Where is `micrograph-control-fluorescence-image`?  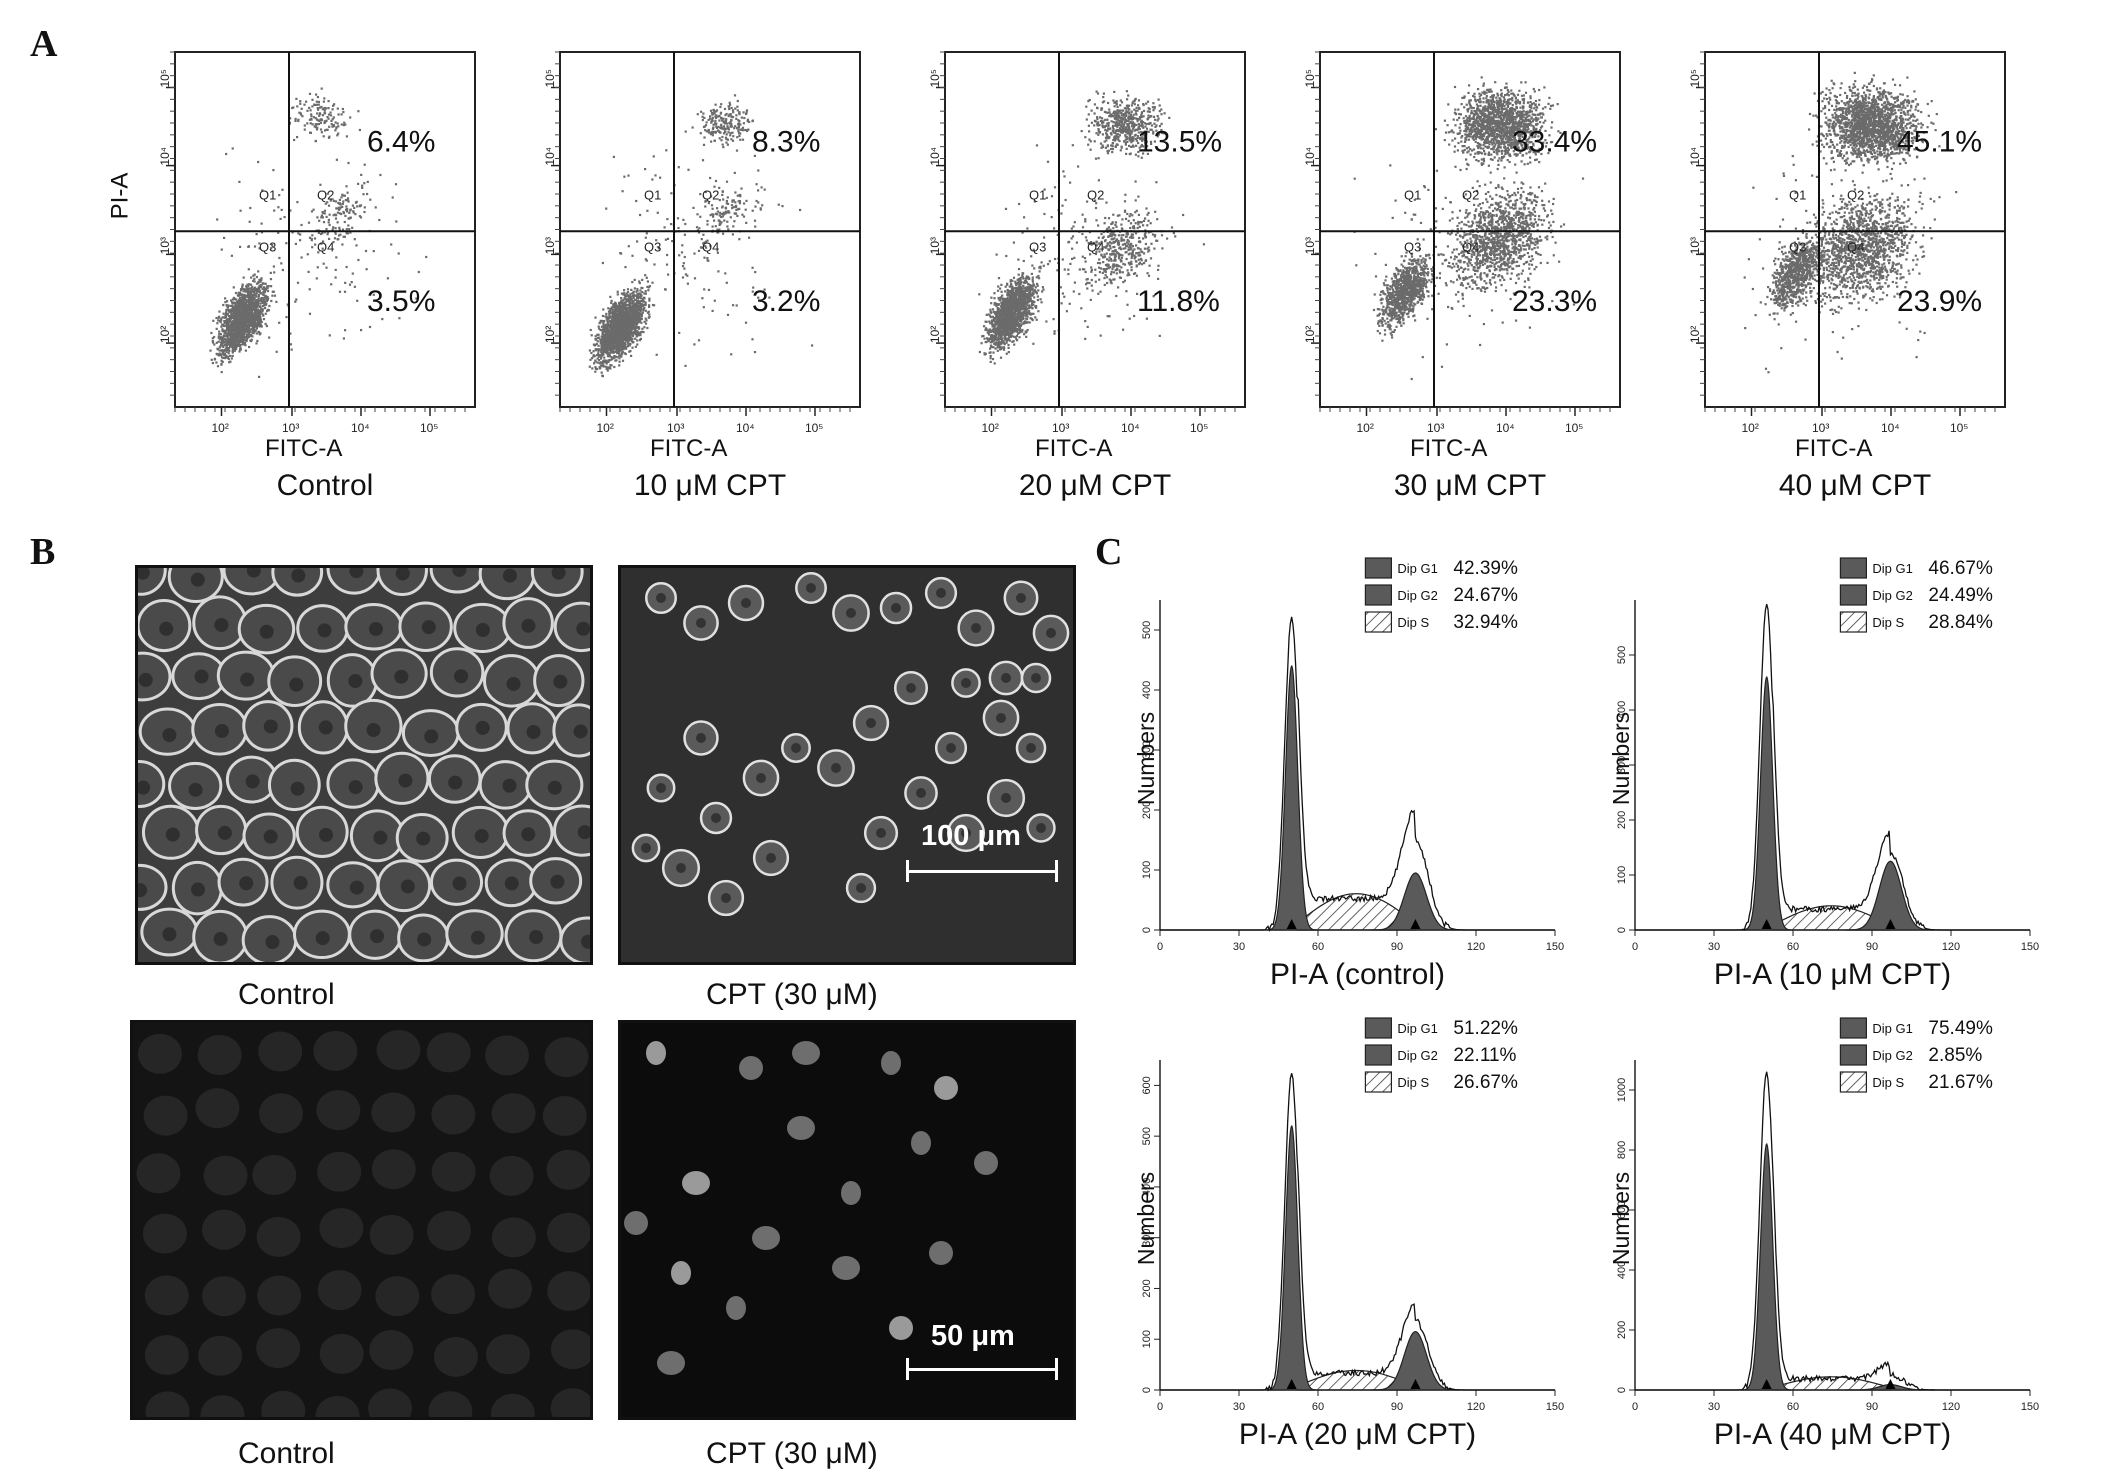
micrograph-control-fluorescence-image is located at coordinates (361, 1220).